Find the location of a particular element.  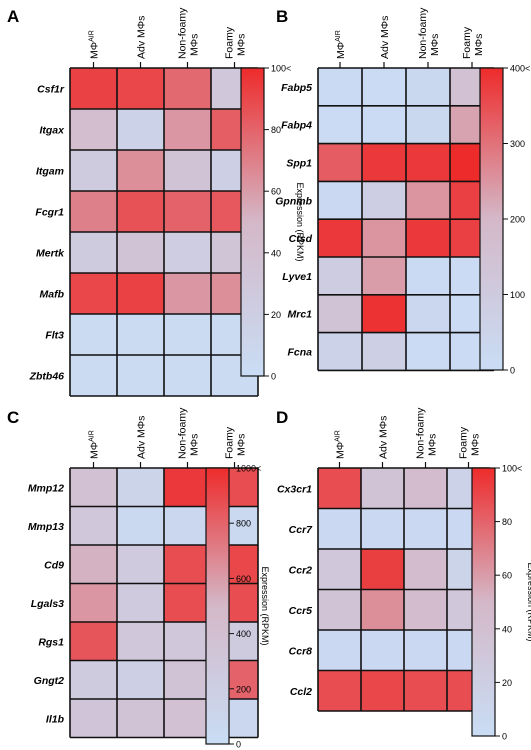

colorbar-tick-label: 200 is located at coordinates (243, 689).